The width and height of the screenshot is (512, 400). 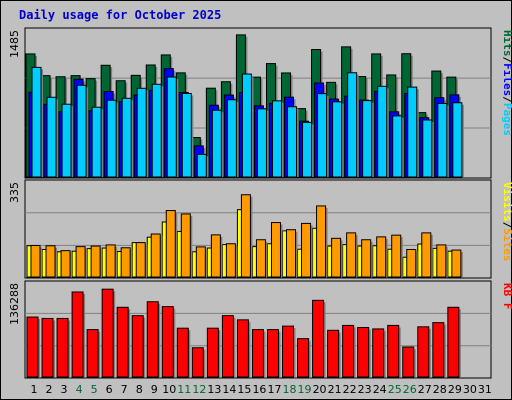 I want to click on side-legend-visits: Visits, so click(x=506, y=202).